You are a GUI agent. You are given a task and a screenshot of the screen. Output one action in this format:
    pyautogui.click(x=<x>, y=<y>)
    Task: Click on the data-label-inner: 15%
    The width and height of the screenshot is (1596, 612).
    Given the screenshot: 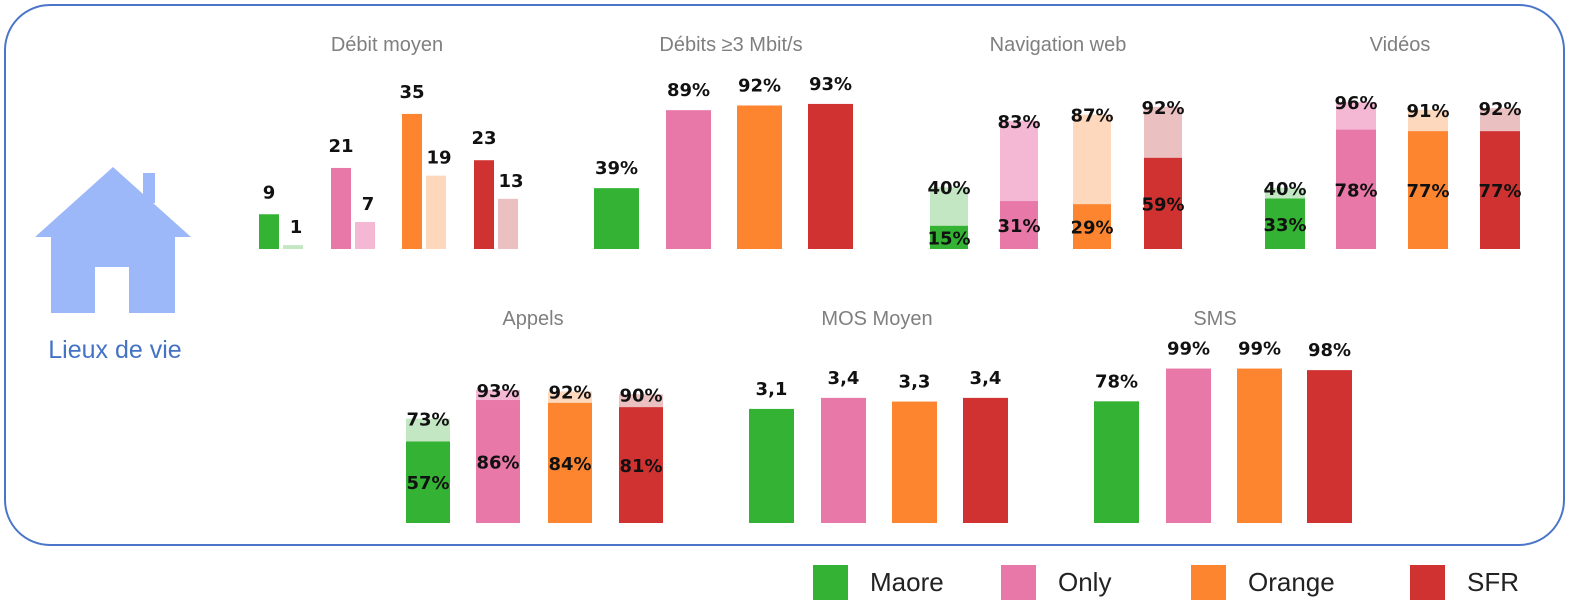 What is the action you would take?
    pyautogui.click(x=948, y=238)
    